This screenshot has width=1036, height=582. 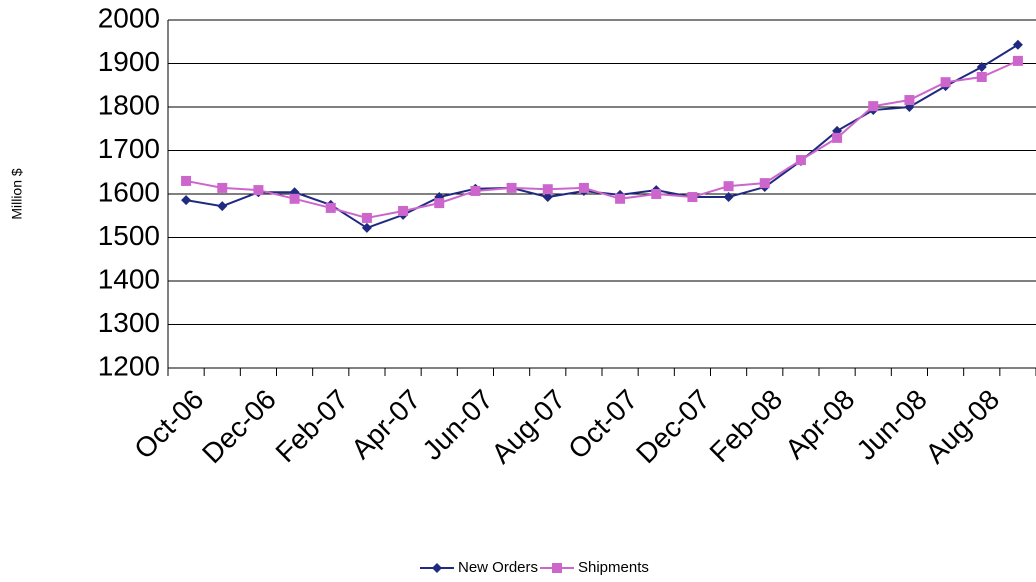 I want to click on x-tick-label: Oct-07, so click(x=602, y=424).